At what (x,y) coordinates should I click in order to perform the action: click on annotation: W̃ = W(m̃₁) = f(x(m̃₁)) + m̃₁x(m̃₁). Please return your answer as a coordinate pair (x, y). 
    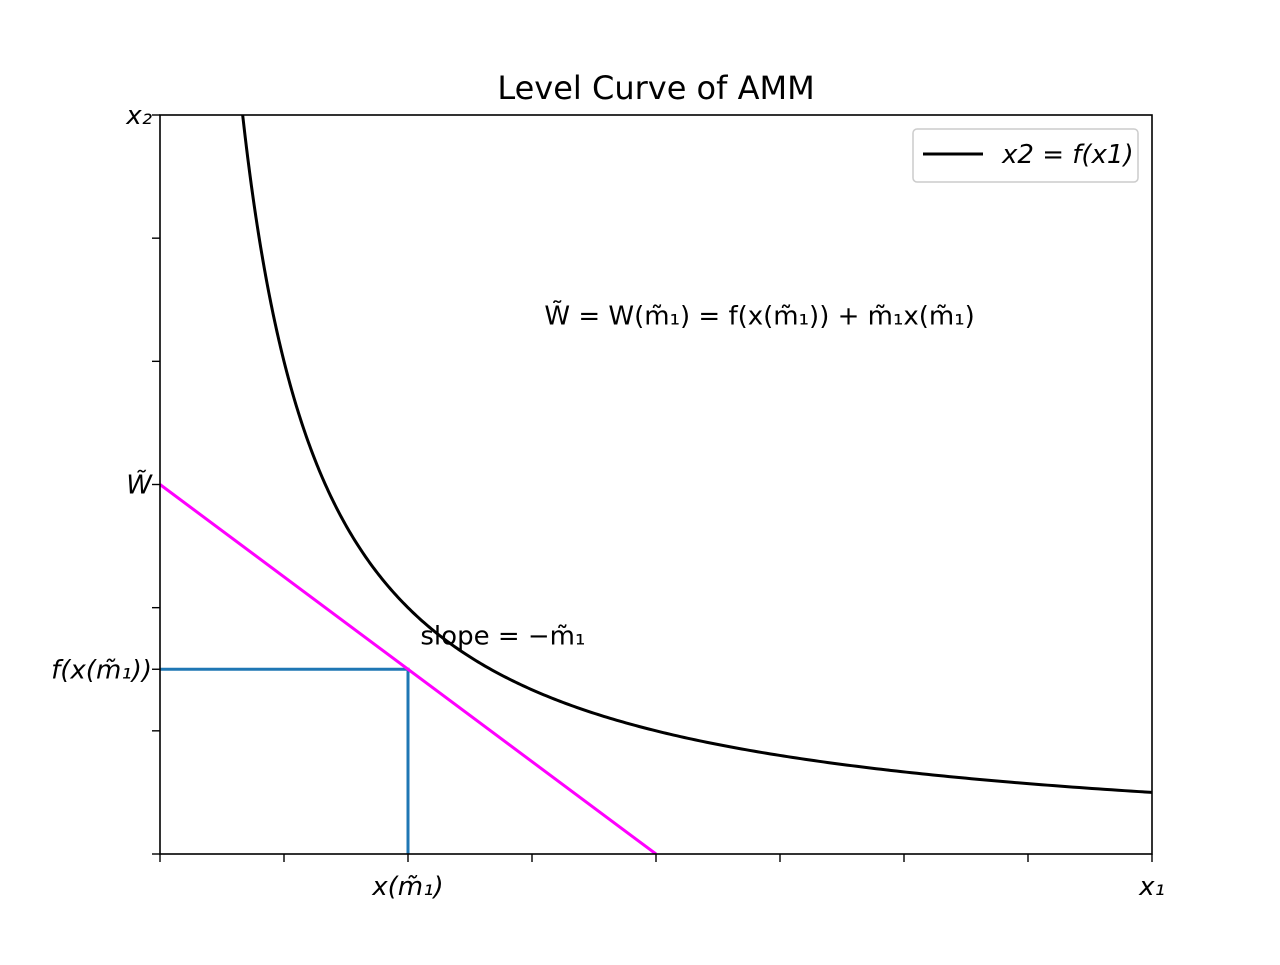
    Looking at the image, I should click on (759, 316).